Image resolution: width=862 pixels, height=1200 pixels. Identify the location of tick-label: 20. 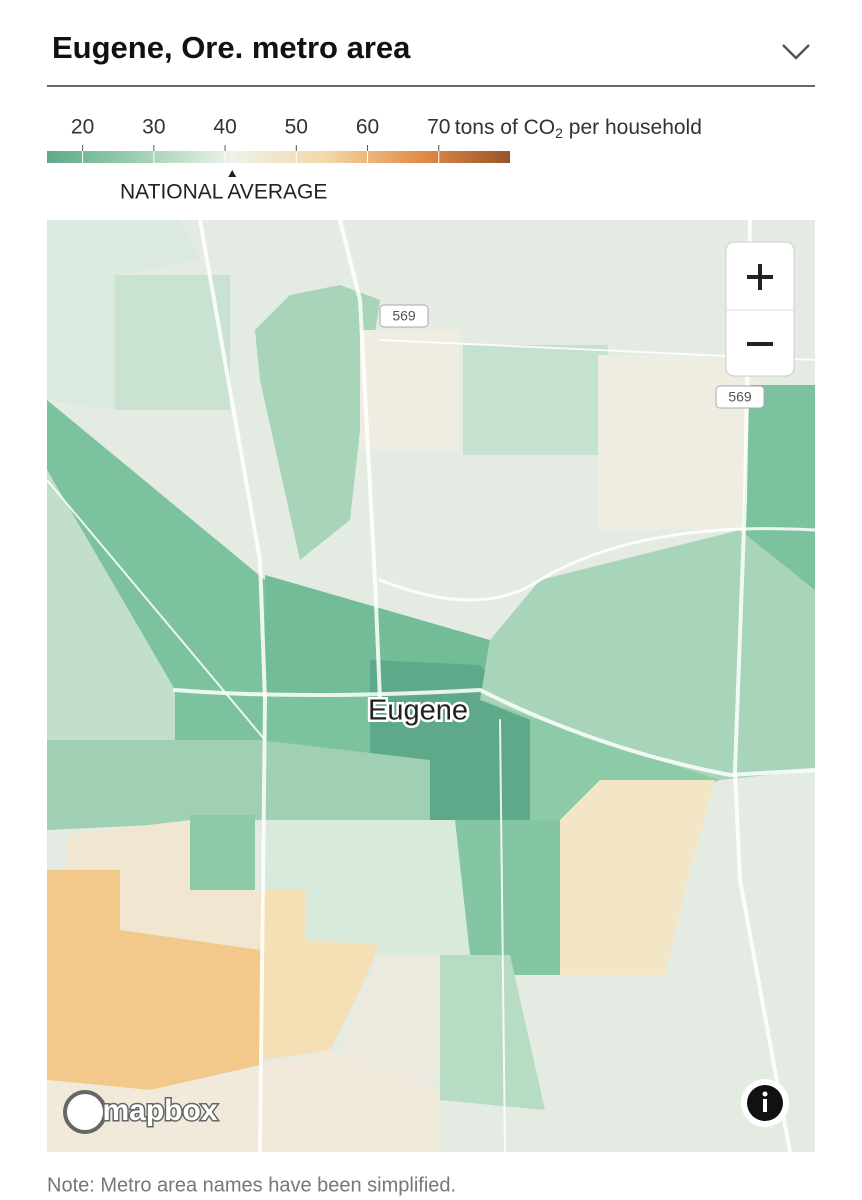
(82, 127).